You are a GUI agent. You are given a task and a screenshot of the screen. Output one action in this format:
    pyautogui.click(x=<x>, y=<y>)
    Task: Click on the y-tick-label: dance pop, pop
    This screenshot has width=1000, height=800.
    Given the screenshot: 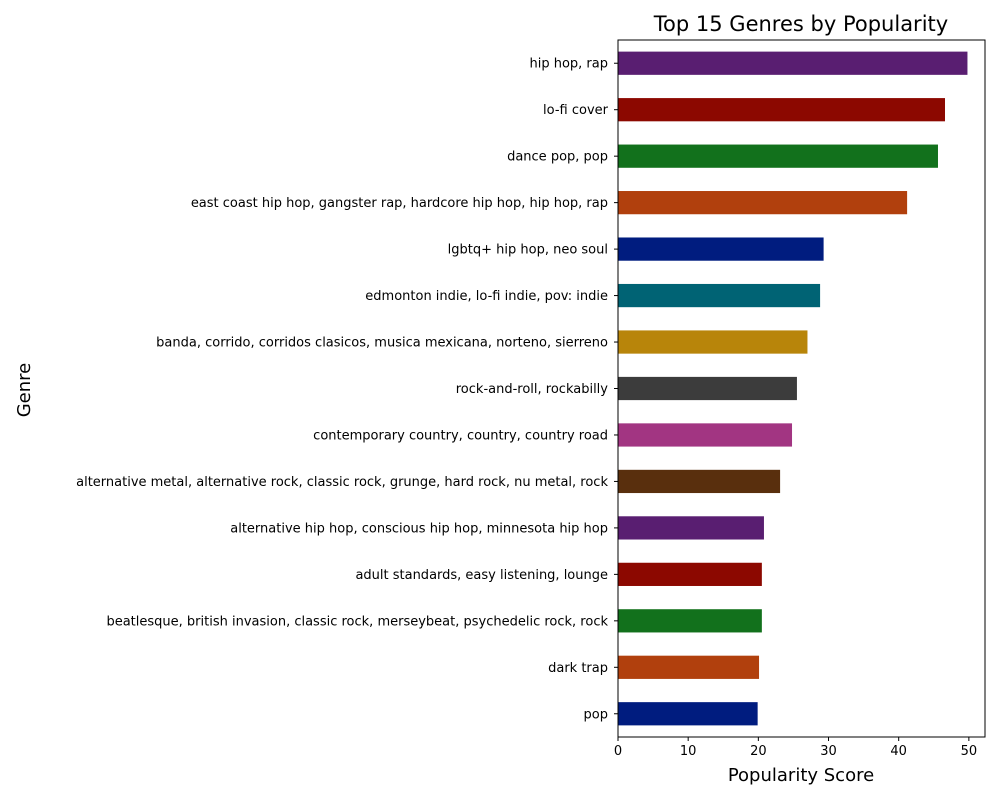 What is the action you would take?
    pyautogui.click(x=557, y=157)
    